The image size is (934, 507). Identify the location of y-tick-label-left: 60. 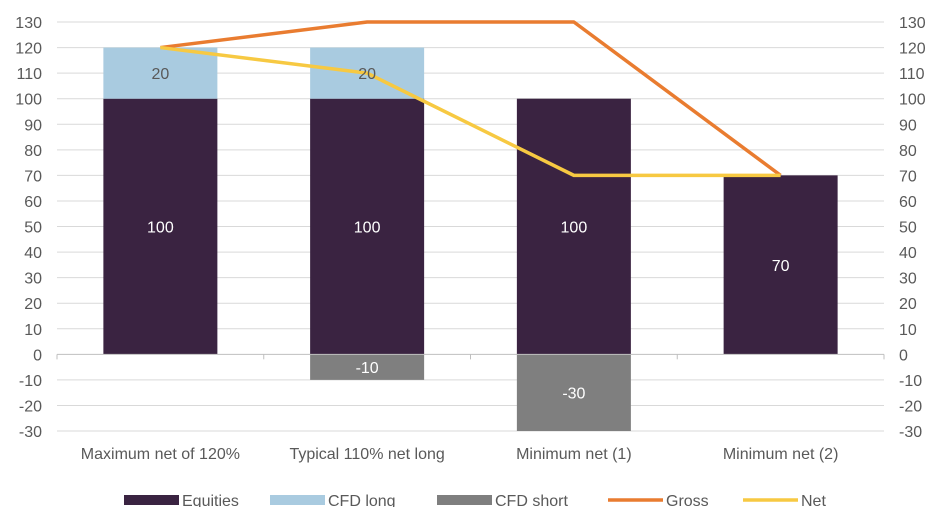
(33, 202).